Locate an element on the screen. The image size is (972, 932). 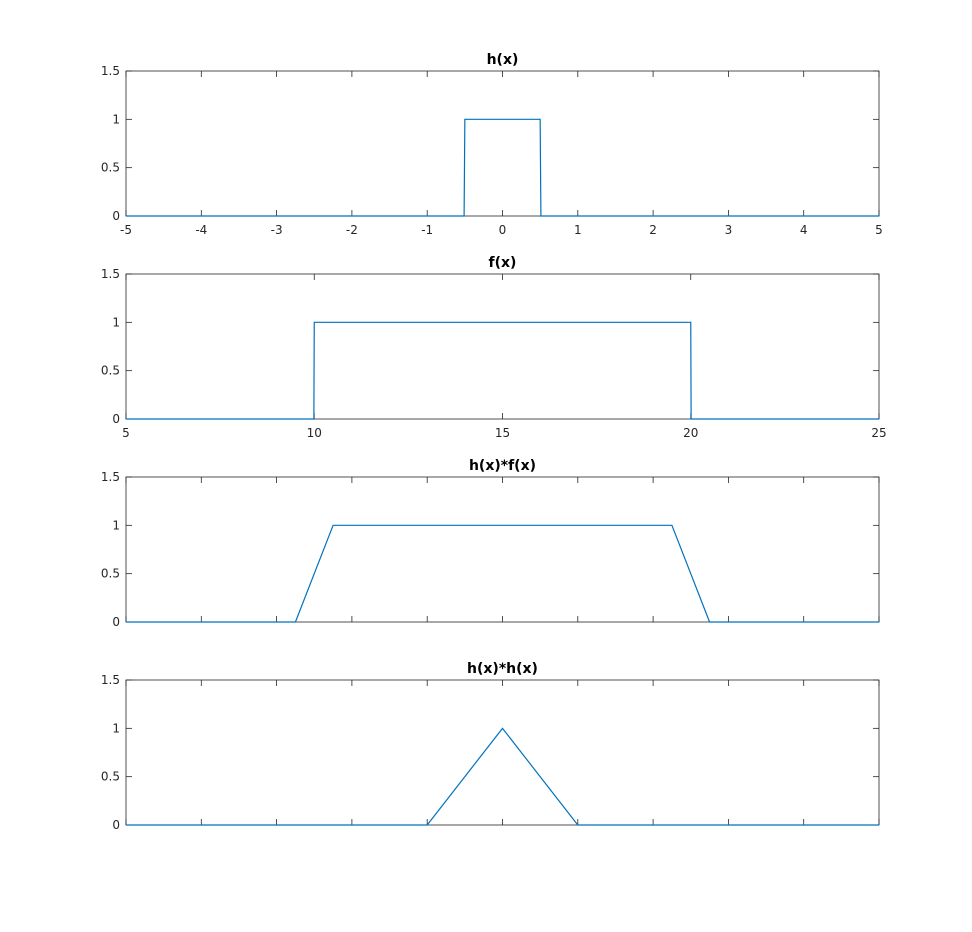
x-tick-label: 15 is located at coordinates (502, 433).